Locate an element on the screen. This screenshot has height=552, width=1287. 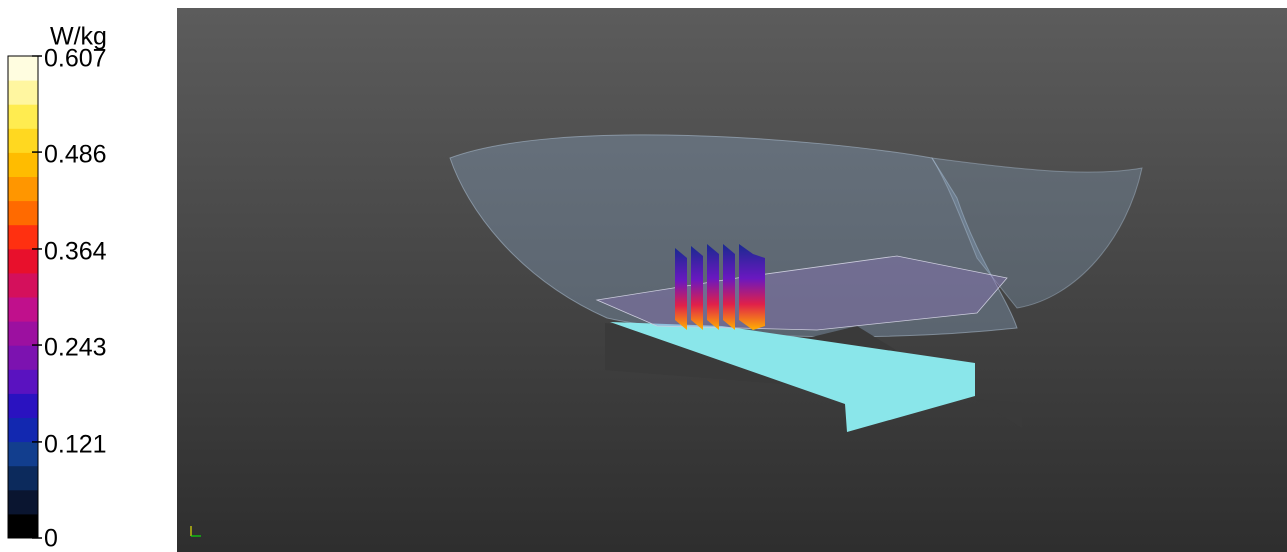
colorbar: W/kg 0 0.121 0.243 0.364 0.486 0.607 is located at coordinates (57, 287).